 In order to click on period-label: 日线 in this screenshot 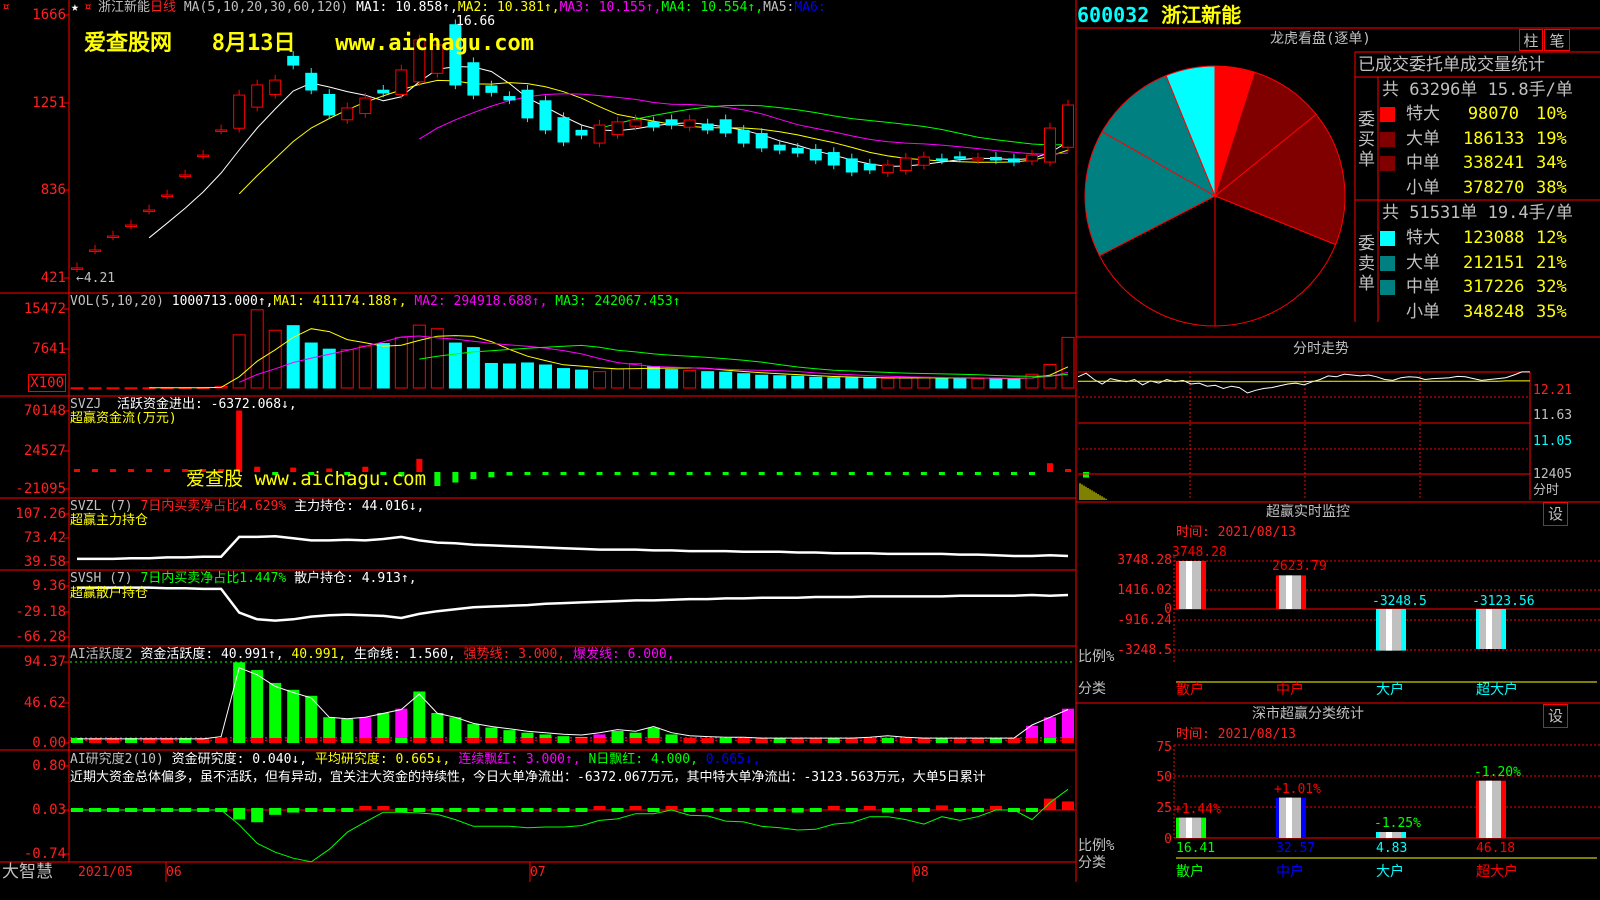, I will do `click(163, 7)`.